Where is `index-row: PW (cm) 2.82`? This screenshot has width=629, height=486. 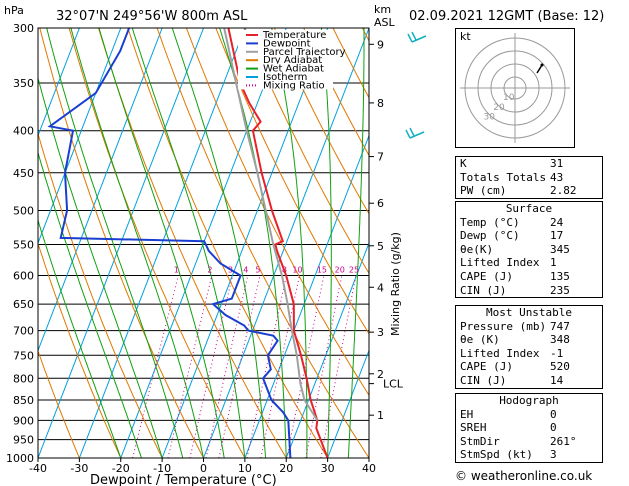
index-row: PW (cm) 2.82 is located at coordinates (529, 191).